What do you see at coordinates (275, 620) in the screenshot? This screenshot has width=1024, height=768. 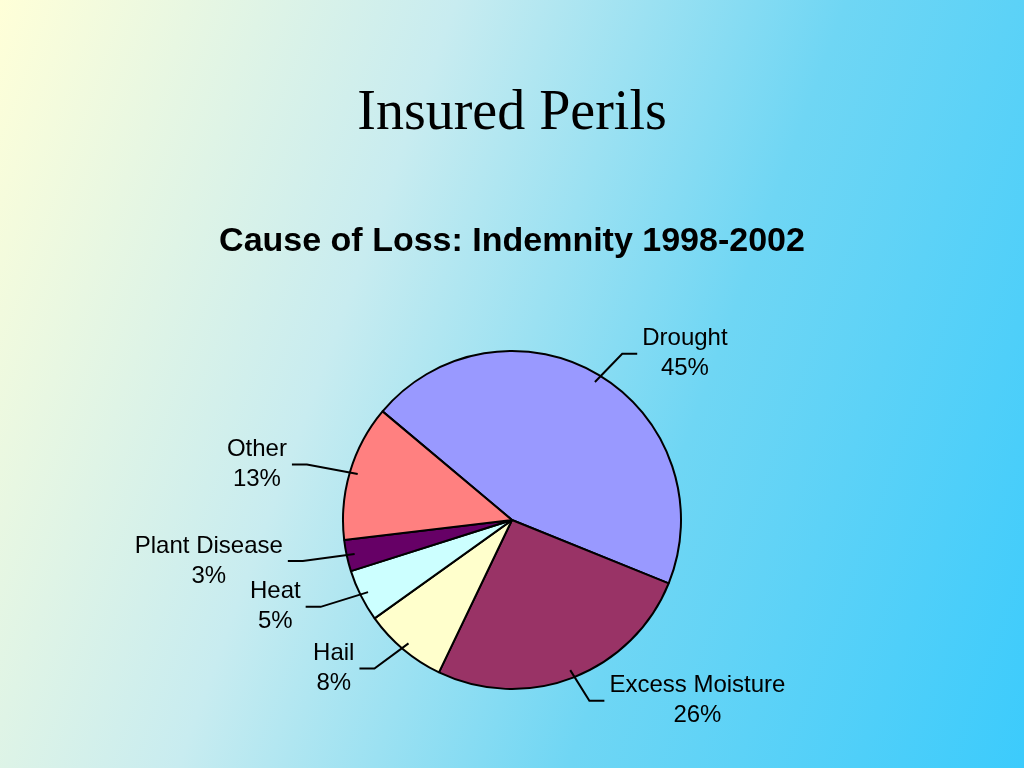 I see `data-label: 5%` at bounding box center [275, 620].